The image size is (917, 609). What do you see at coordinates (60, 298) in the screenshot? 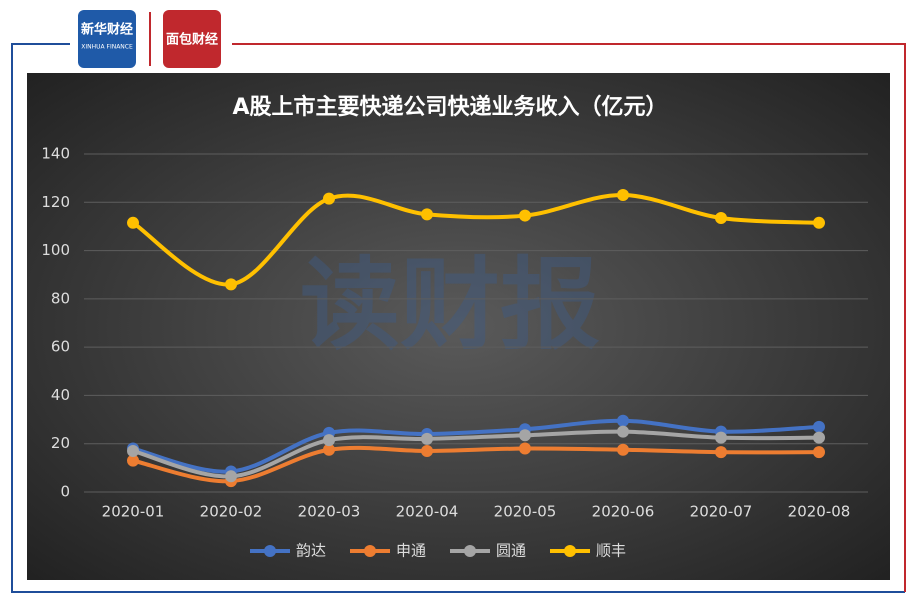
I see `y-tick-label: 80` at bounding box center [60, 298].